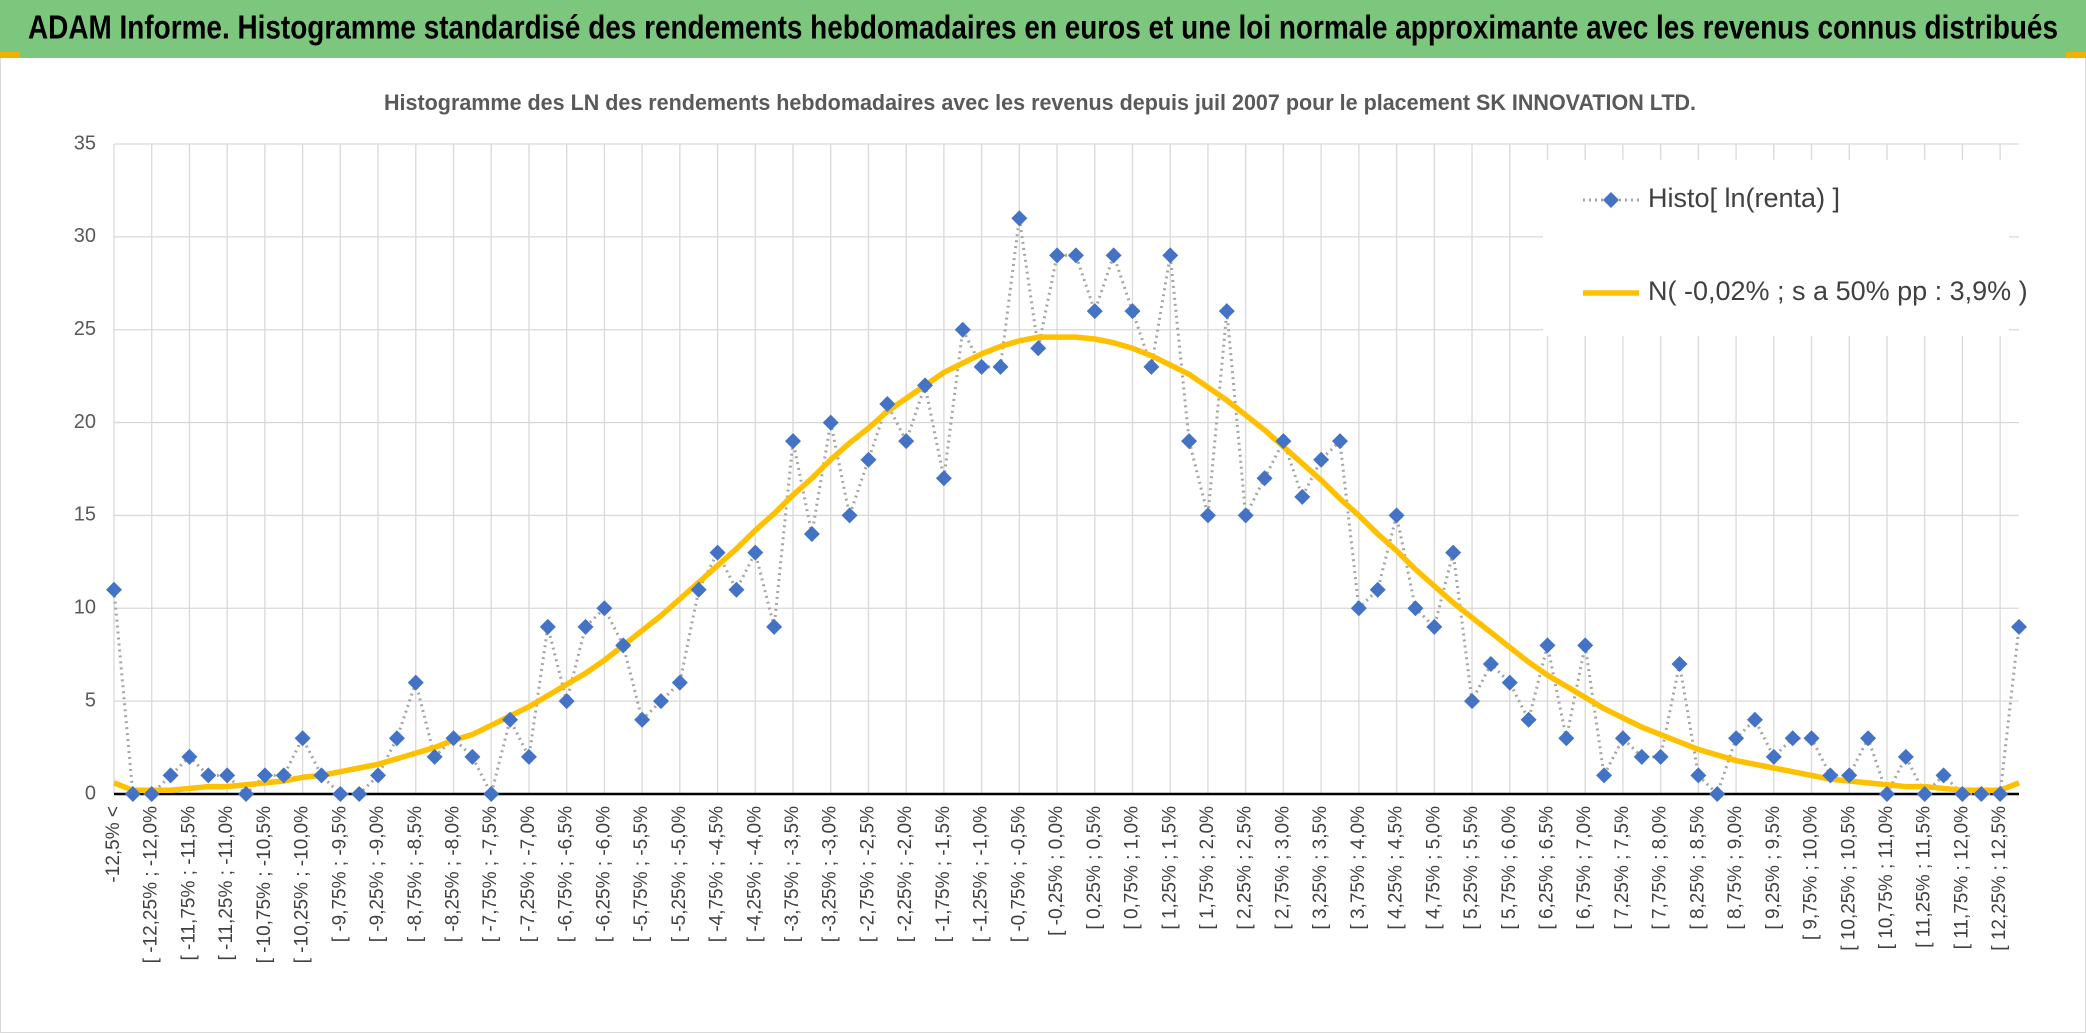 The height and width of the screenshot is (1033, 2086). I want to click on x-tick-label: [ 3,25% ; 3,5%, so click(1320, 868).